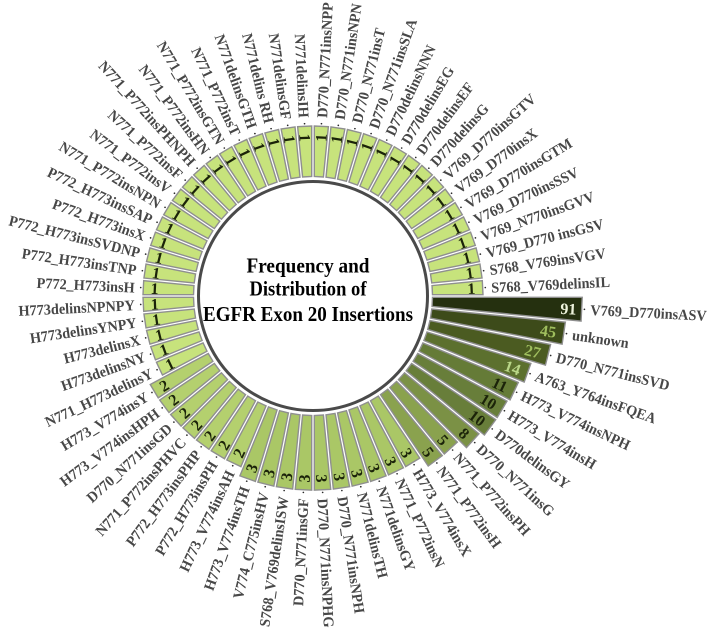  I want to click on svg-text: Distribution of, so click(309, 289).